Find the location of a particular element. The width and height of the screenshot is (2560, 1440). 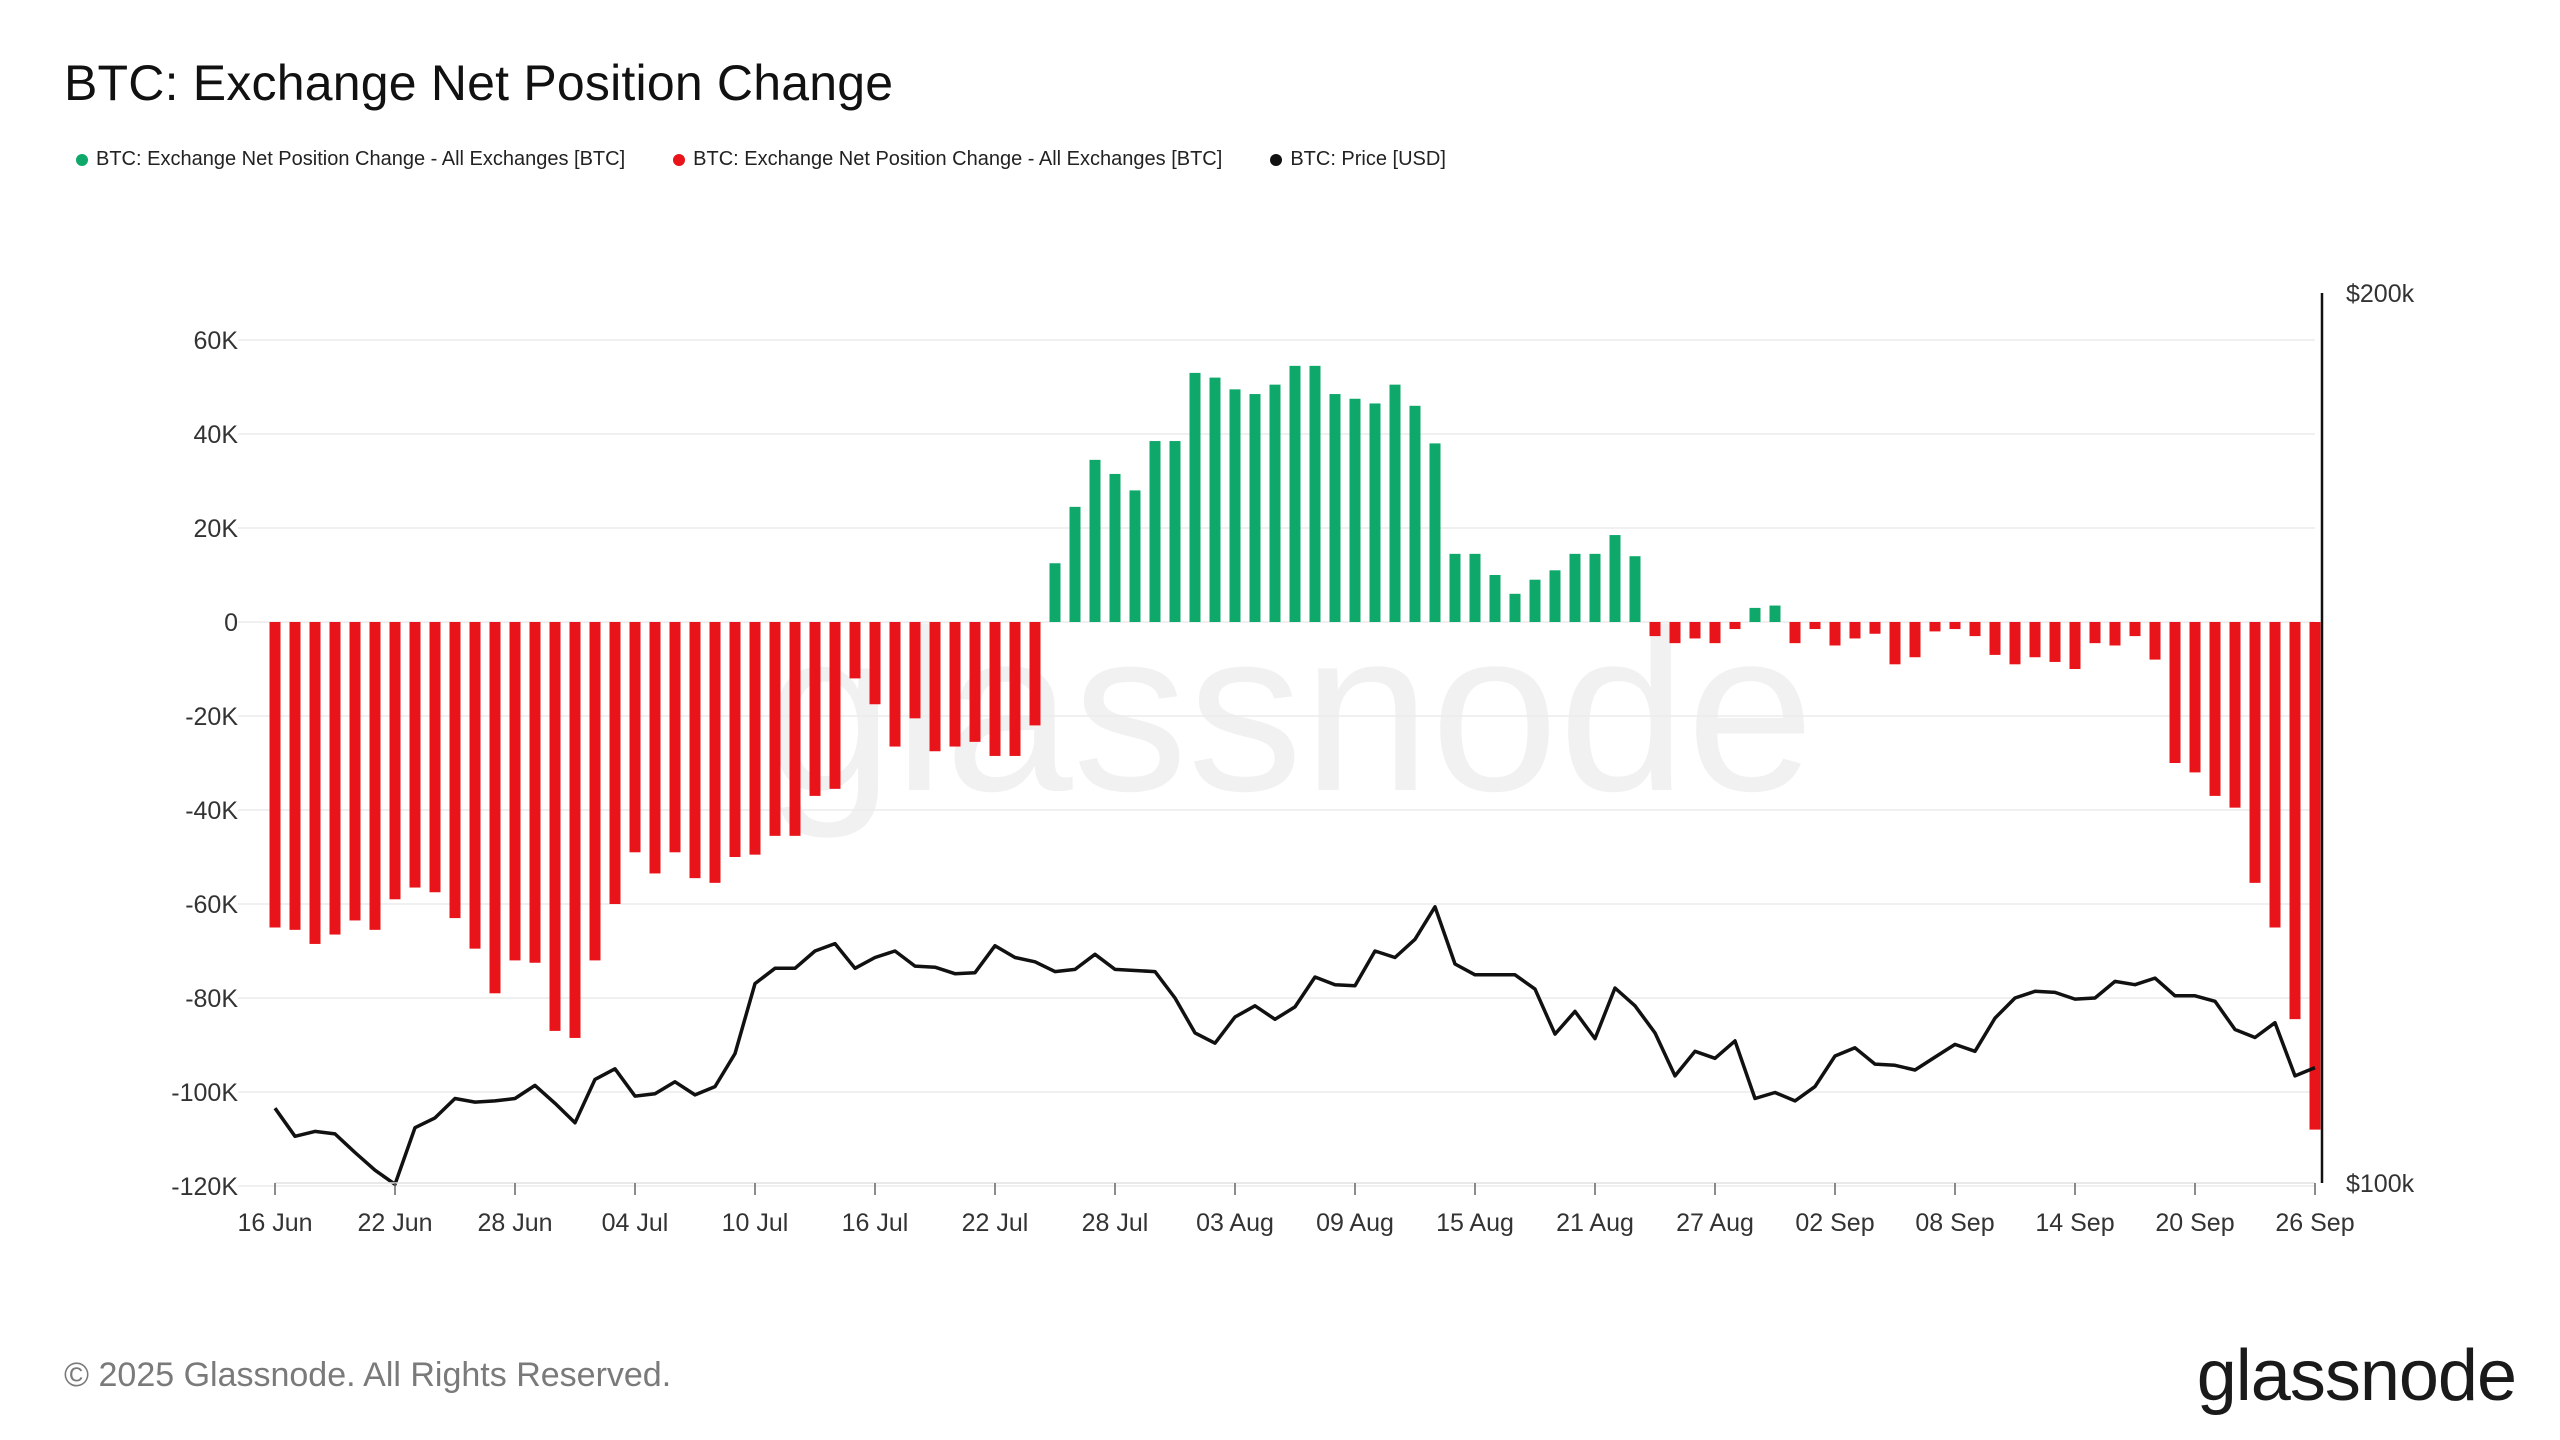

glassnode-logo: glassnode is located at coordinates (2356, 1376).